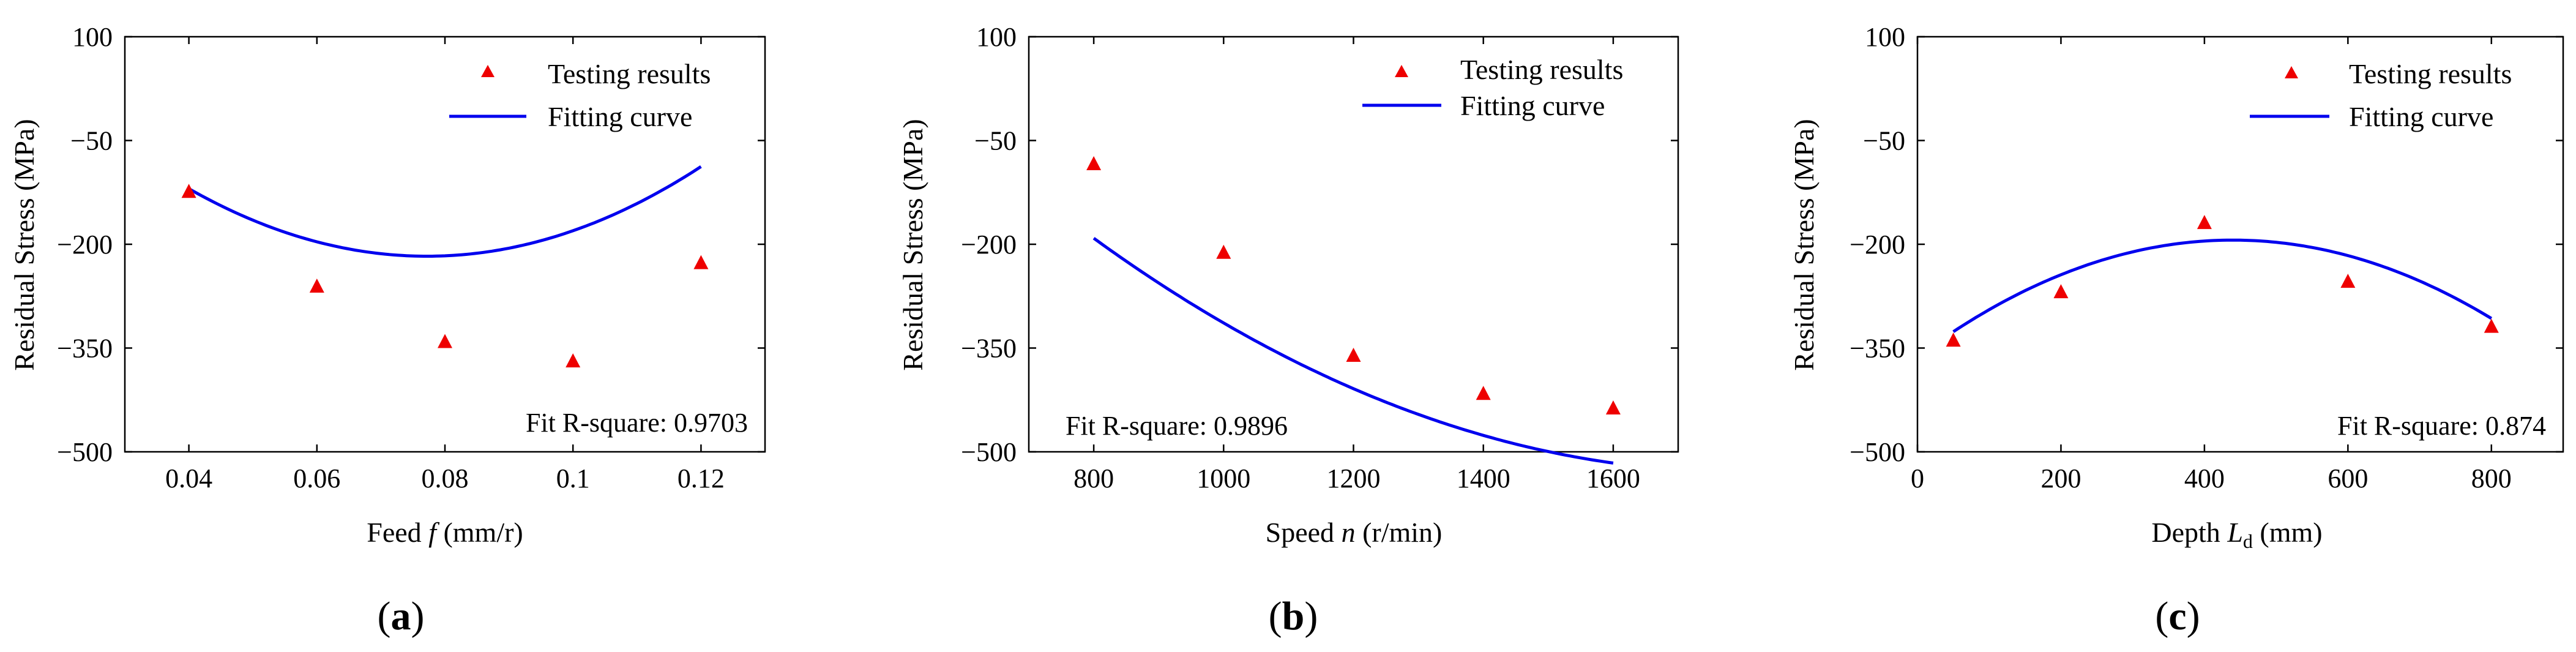  What do you see at coordinates (701, 478) in the screenshot?
I see `x-tick-label: 0.12` at bounding box center [701, 478].